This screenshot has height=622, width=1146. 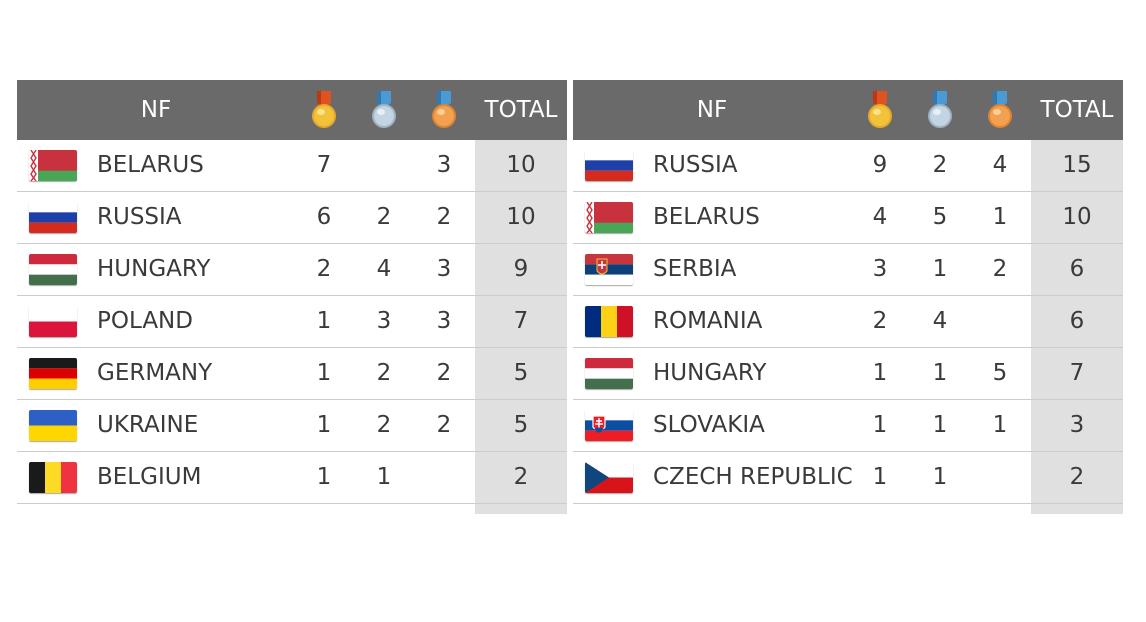 What do you see at coordinates (53, 321) in the screenshot?
I see `poland-flag-icon` at bounding box center [53, 321].